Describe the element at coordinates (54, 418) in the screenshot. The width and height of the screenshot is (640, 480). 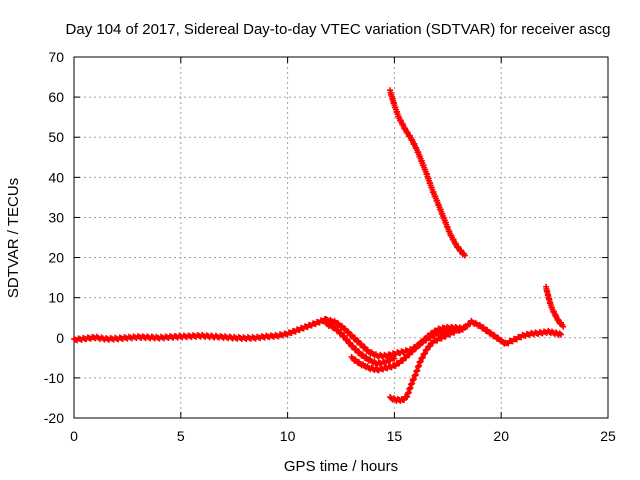
I see `y-tick-label: -20` at that location.